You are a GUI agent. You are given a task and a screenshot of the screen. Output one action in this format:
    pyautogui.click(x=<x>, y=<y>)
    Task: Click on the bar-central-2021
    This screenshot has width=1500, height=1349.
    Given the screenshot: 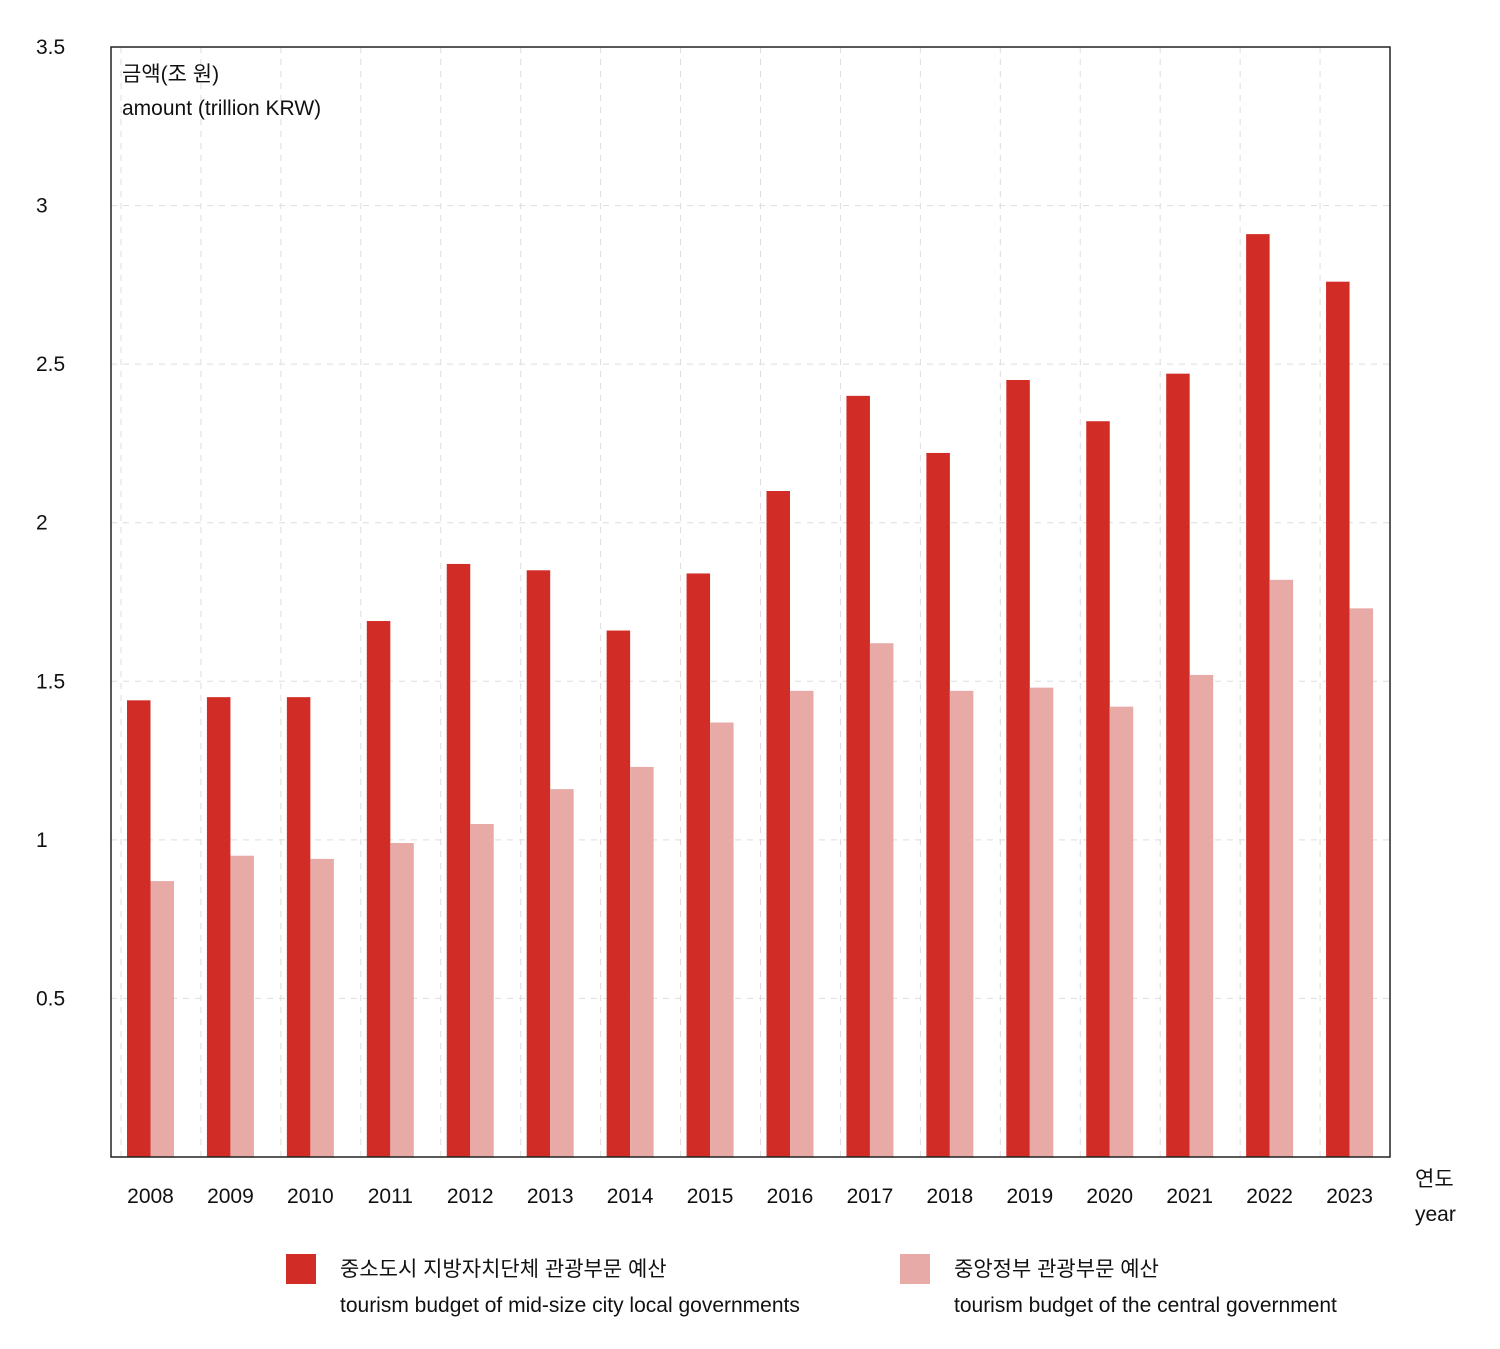 What is the action you would take?
    pyautogui.click(x=1201, y=915)
    